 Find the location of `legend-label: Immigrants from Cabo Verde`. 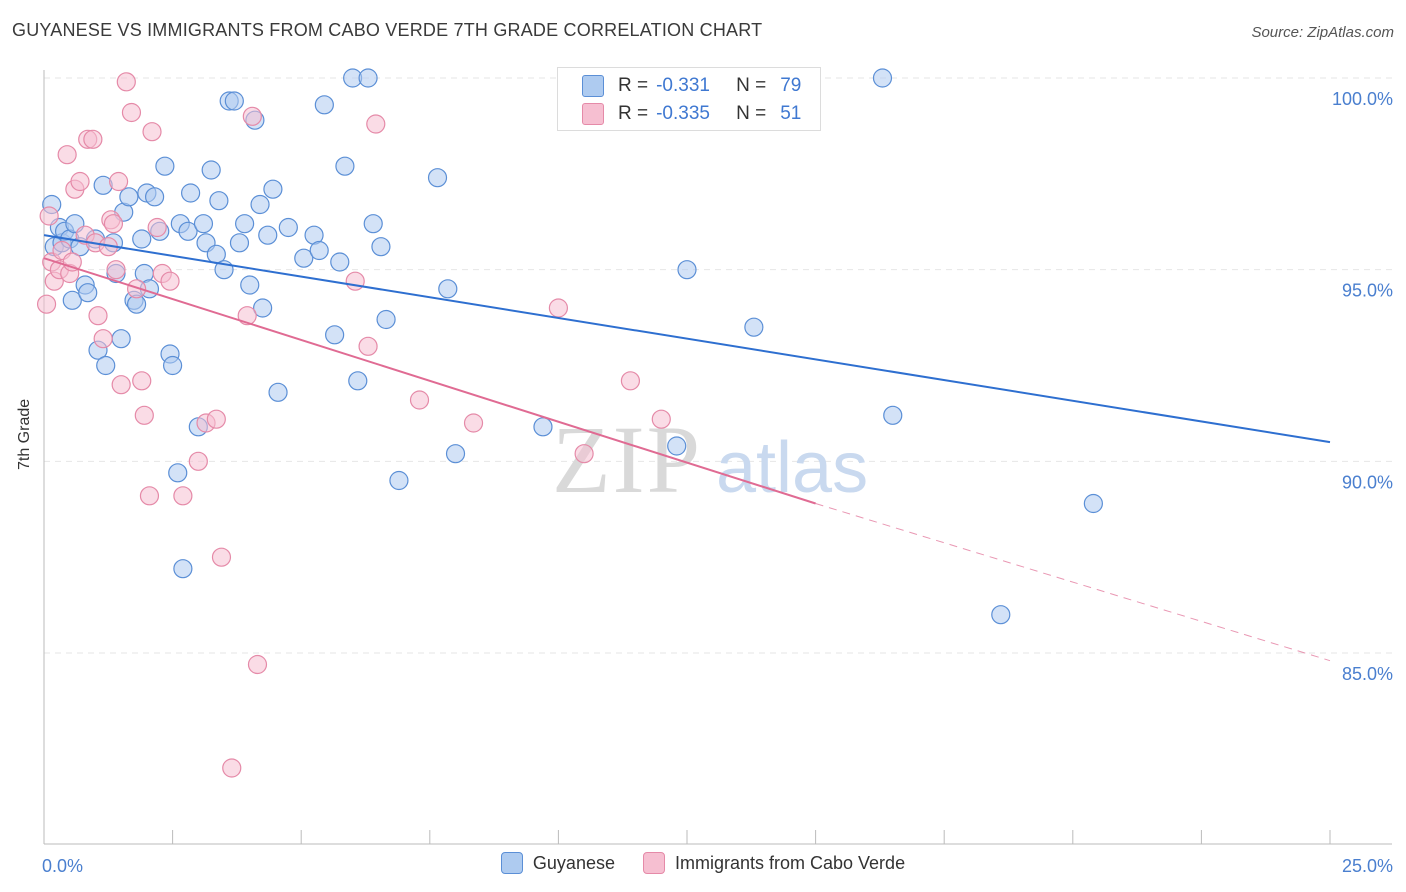

legend-label: Immigrants from Cabo Verde is located at coordinates (790, 862).